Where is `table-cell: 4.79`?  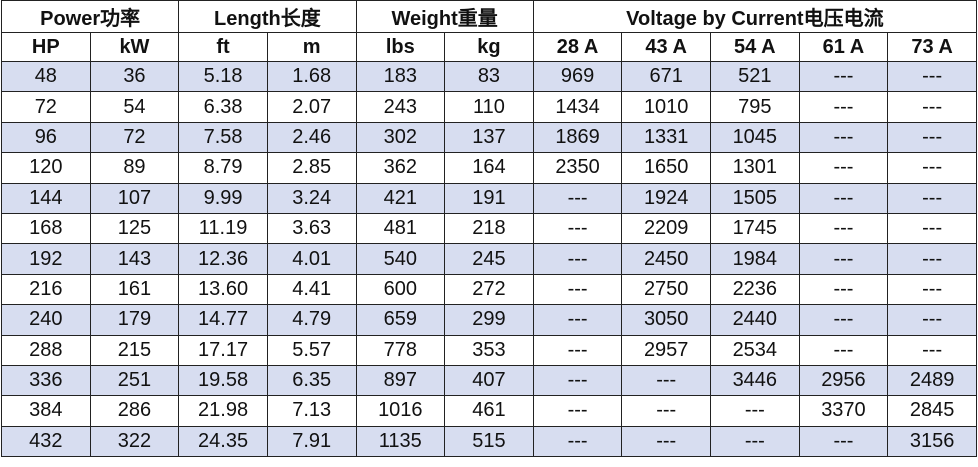
table-cell: 4.79 is located at coordinates (311, 320).